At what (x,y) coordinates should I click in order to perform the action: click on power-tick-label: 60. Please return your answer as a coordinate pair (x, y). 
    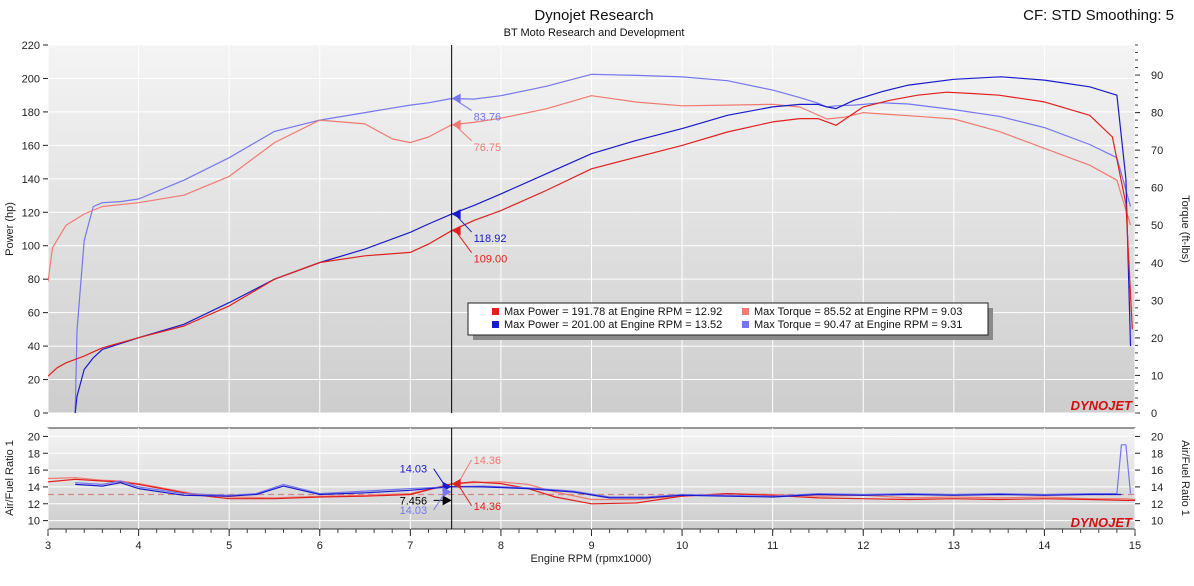
    Looking at the image, I should click on (34, 314).